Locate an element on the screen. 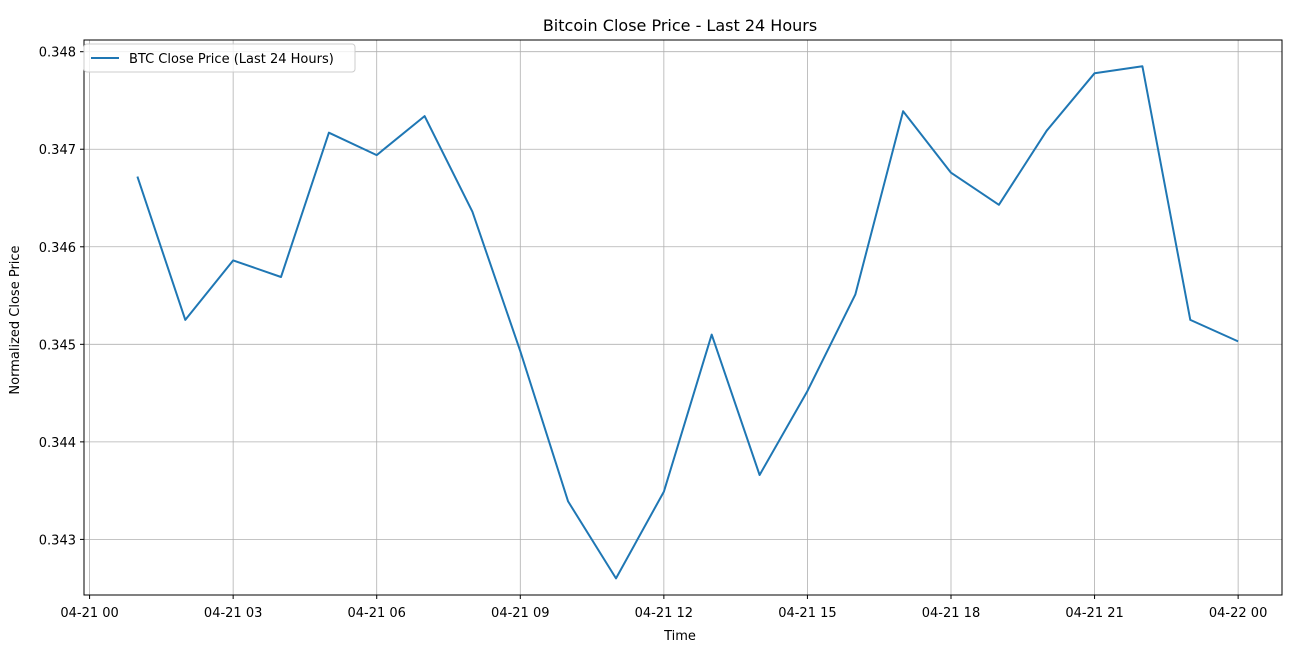 This screenshot has width=1296, height=665. y-tick-label: 0.345 is located at coordinates (57, 345).